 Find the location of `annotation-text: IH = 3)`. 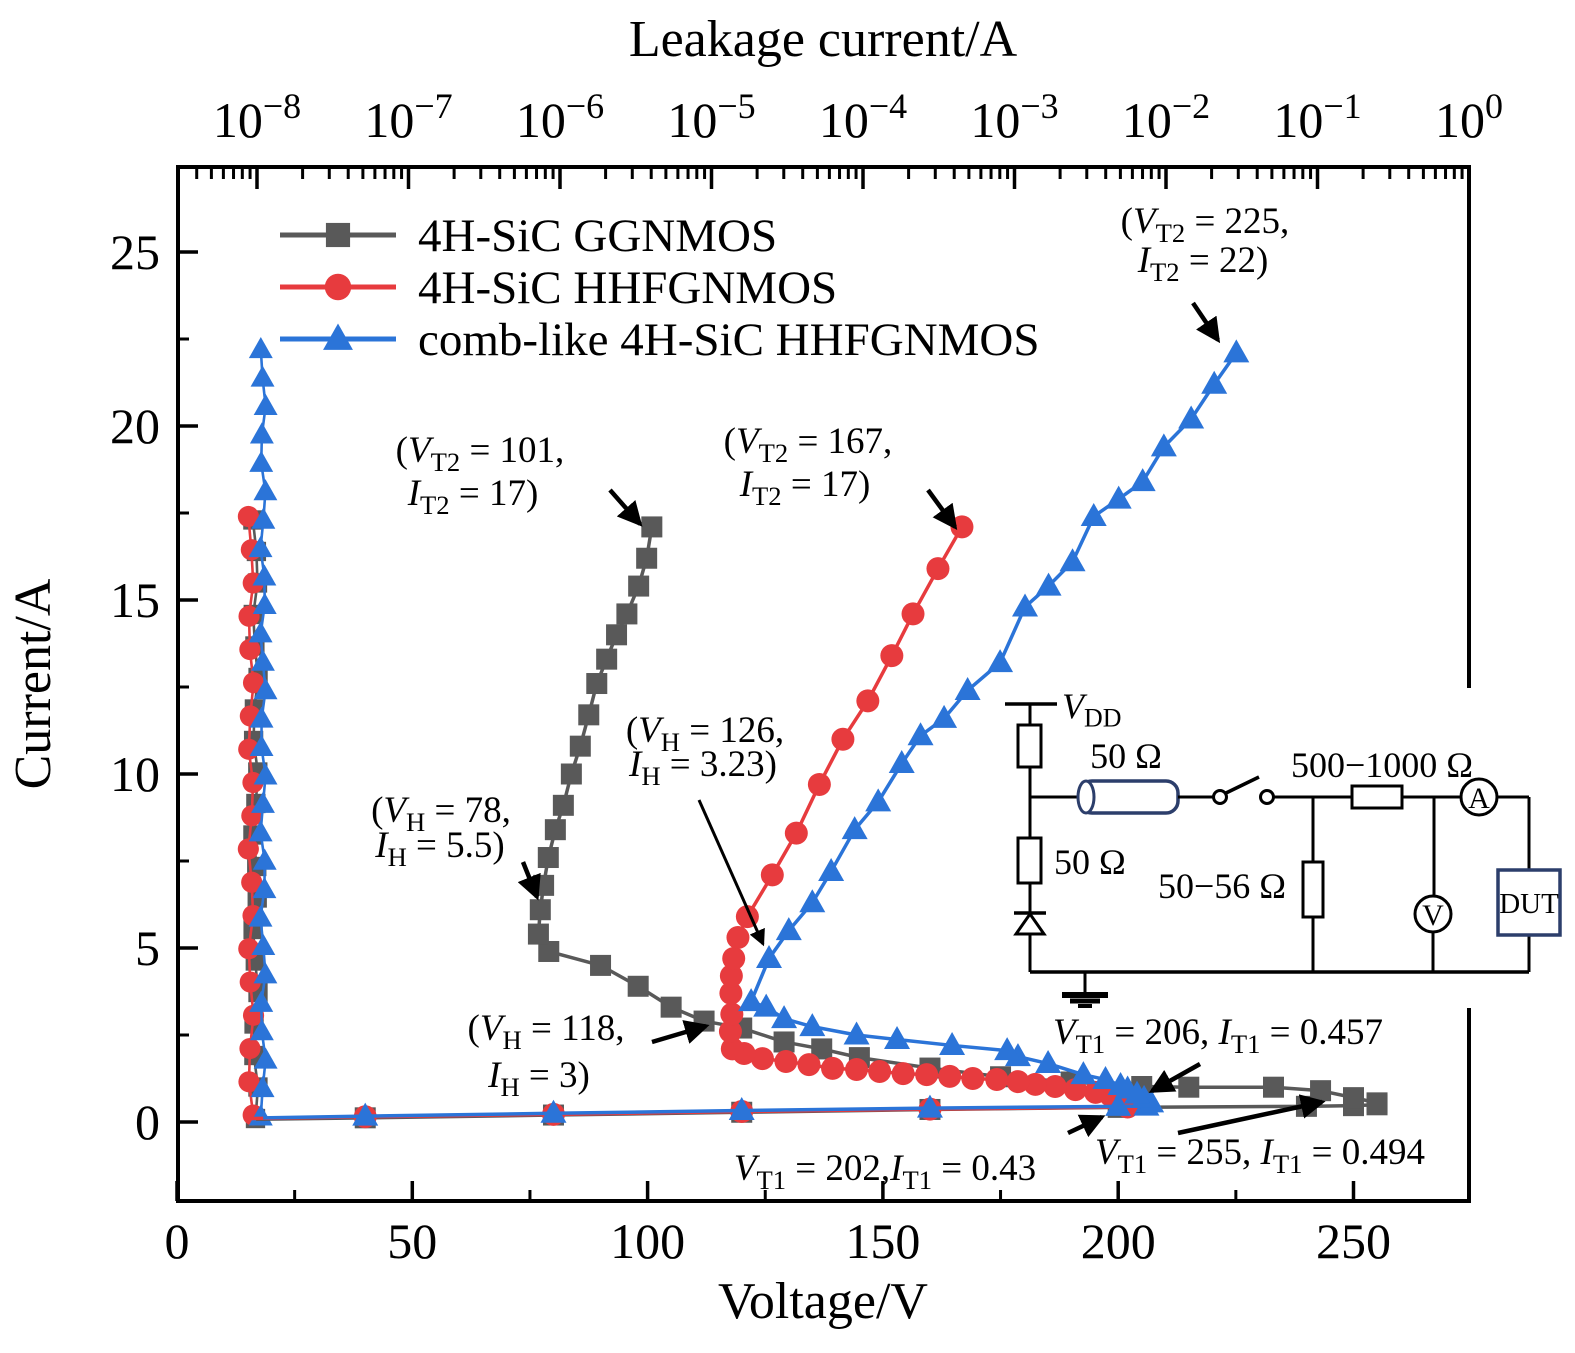

annotation-text: IH = 3) is located at coordinates (538, 1078).